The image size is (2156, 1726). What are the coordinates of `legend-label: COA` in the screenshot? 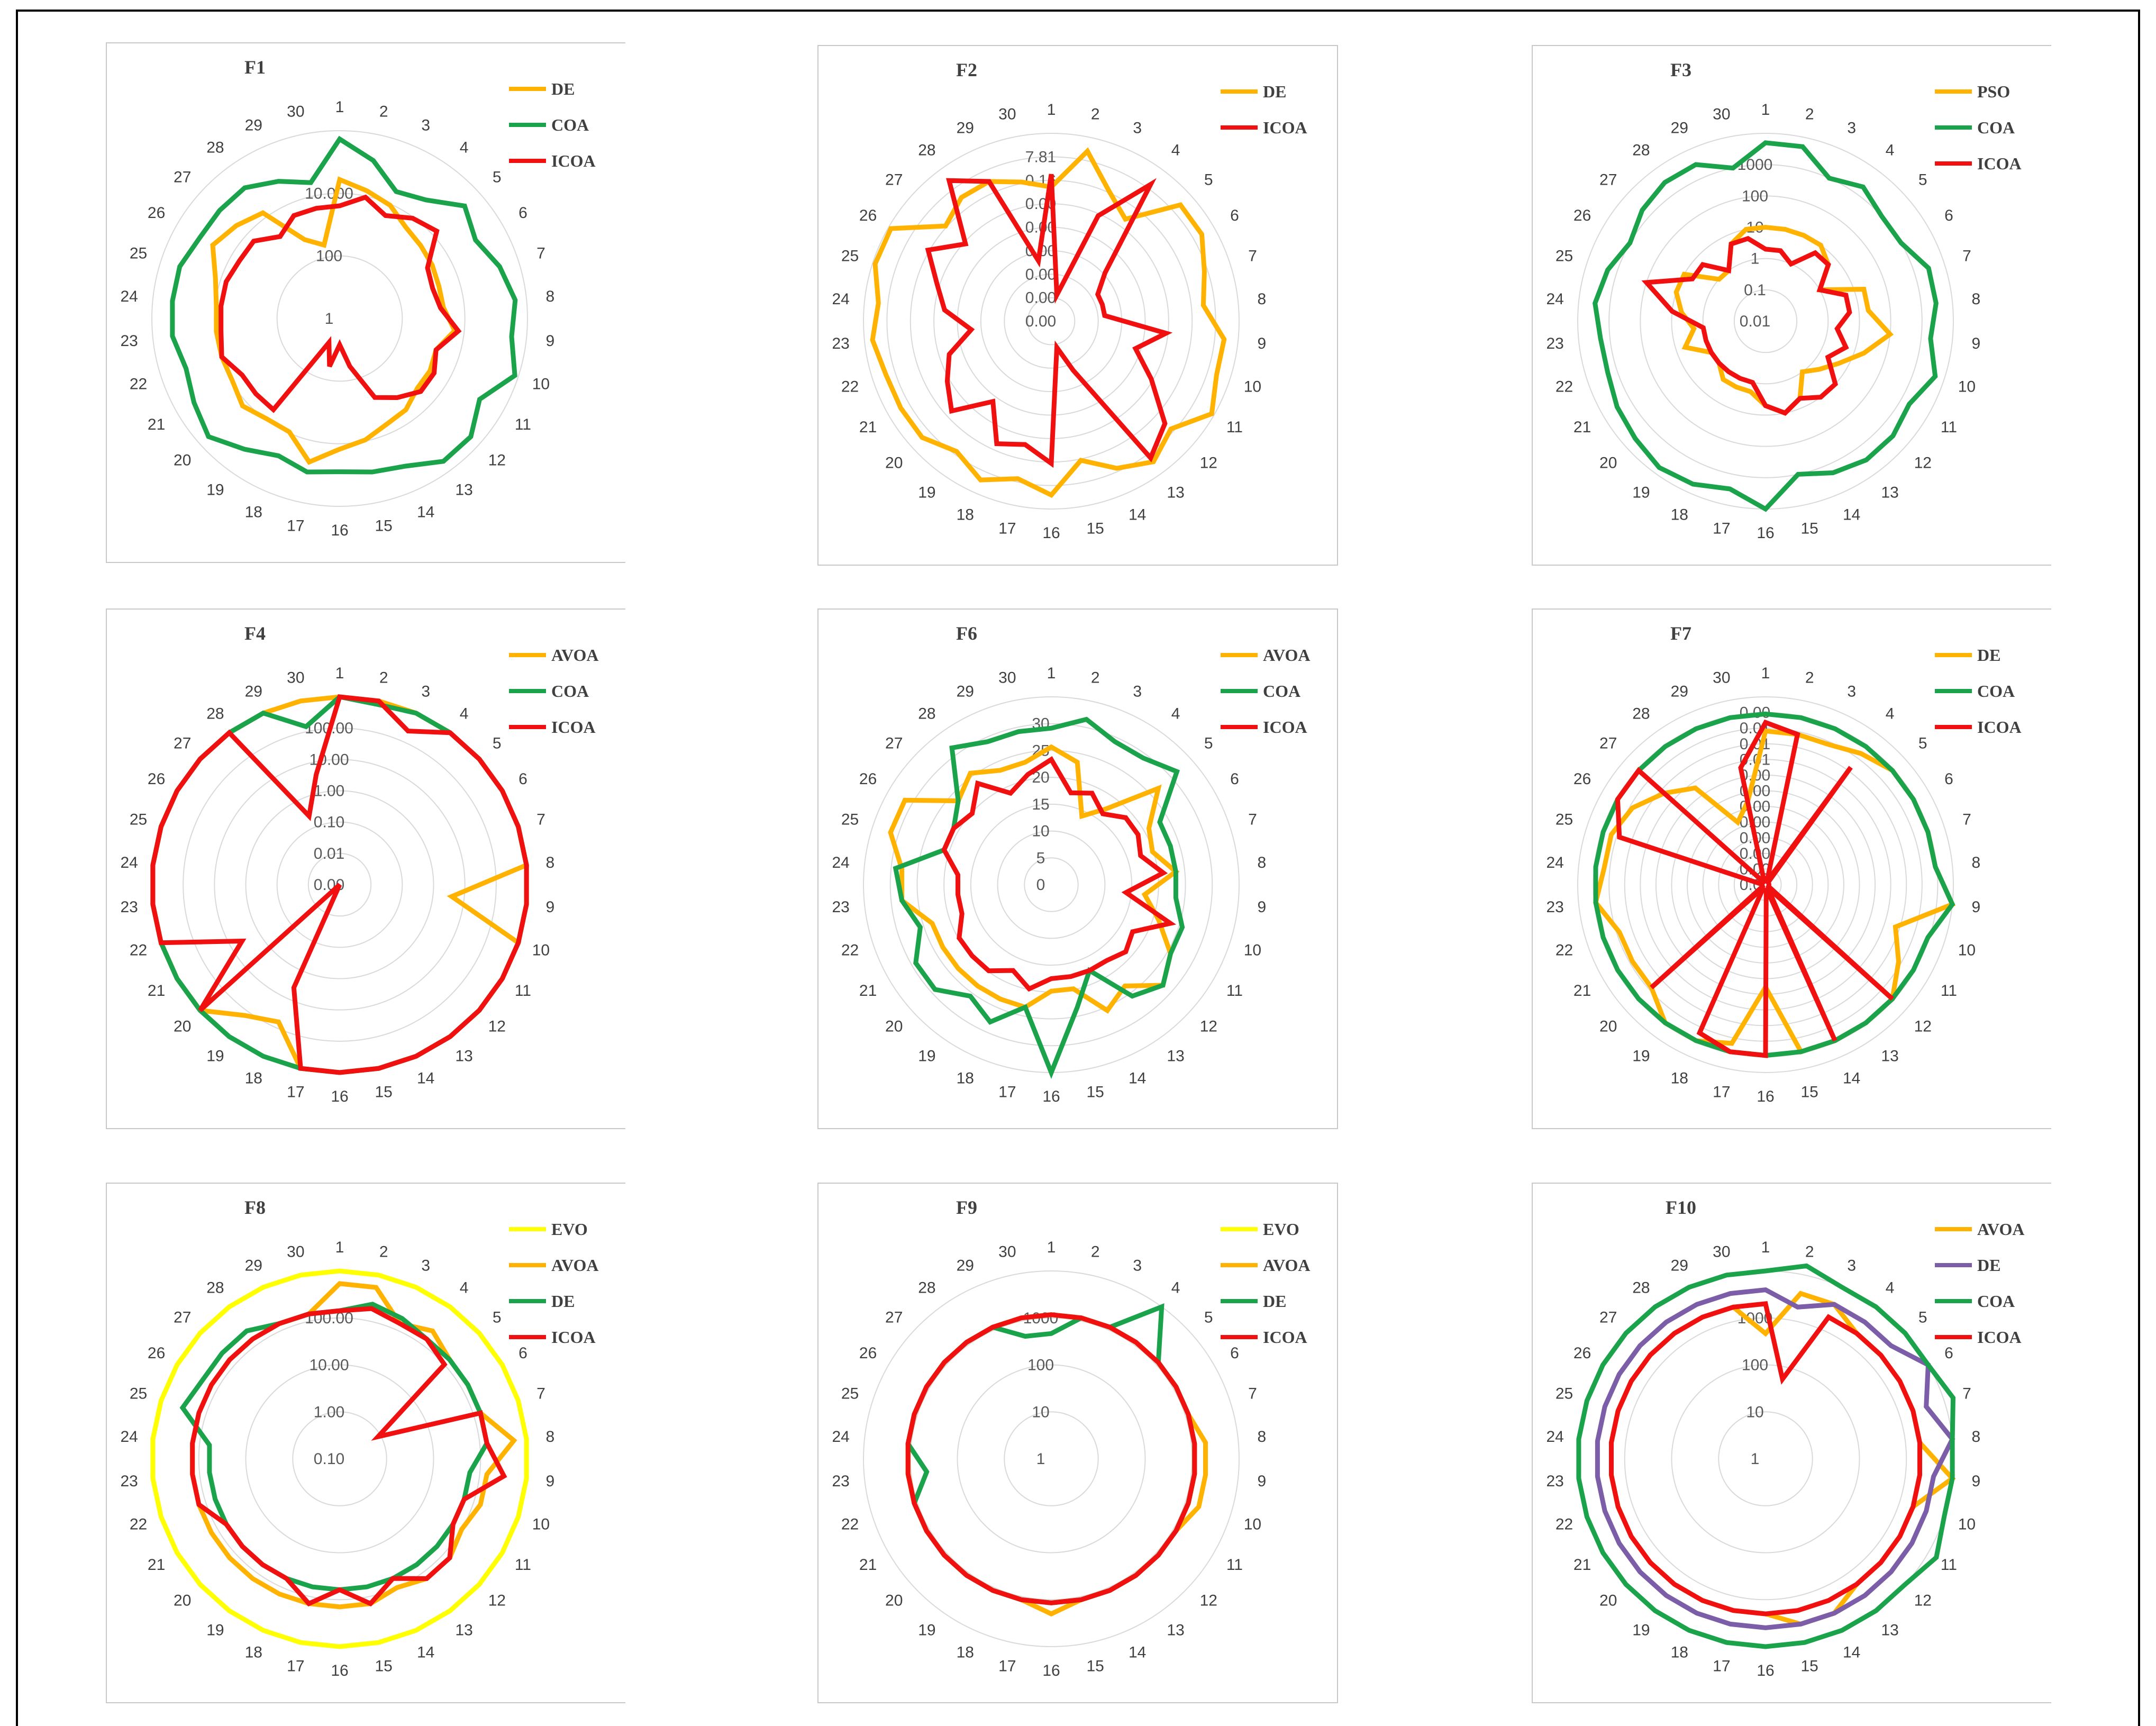 It's located at (570, 691).